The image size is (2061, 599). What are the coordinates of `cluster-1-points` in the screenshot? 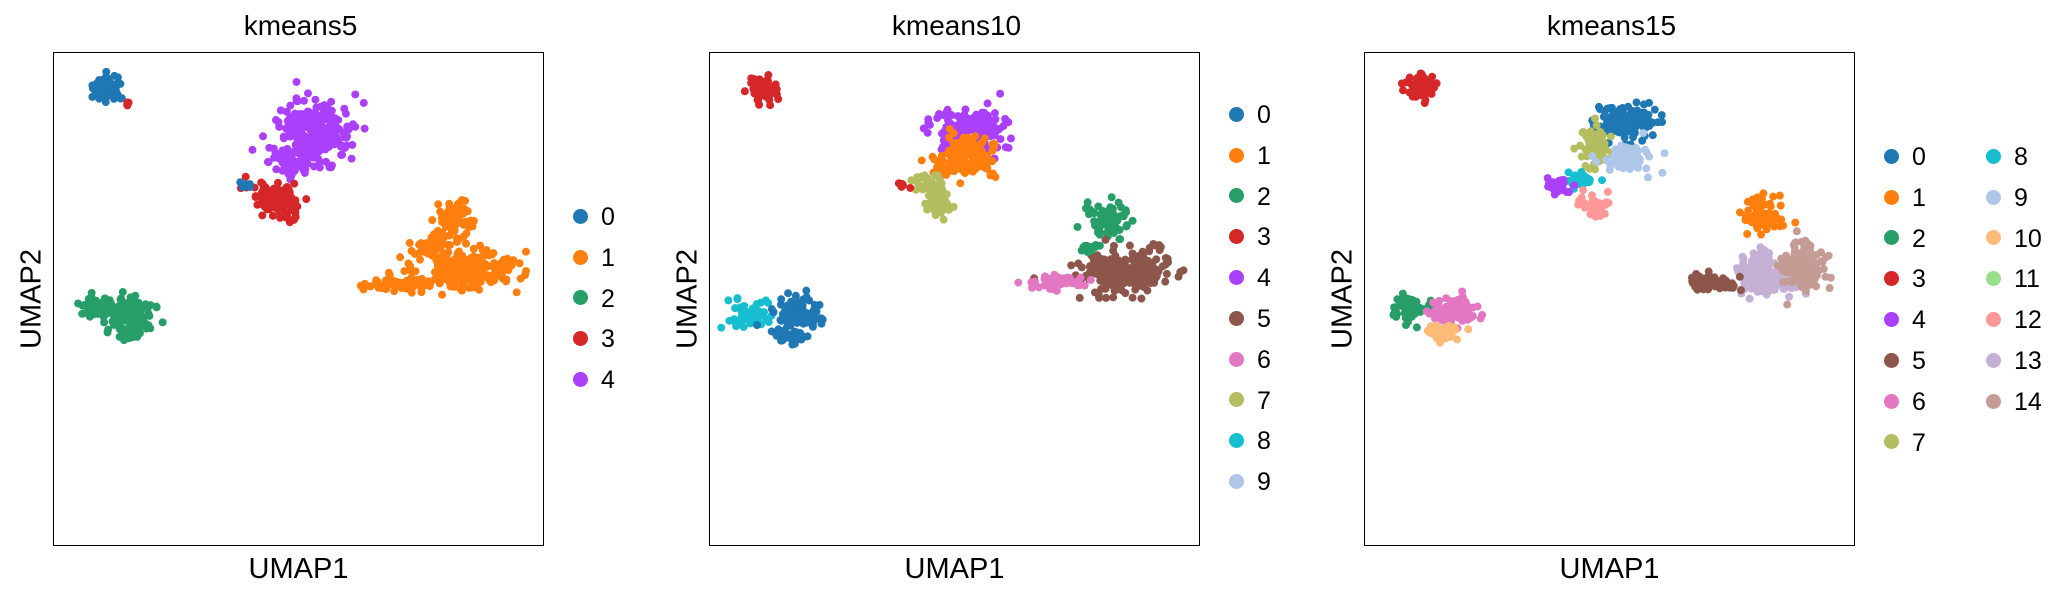 It's located at (453, 219).